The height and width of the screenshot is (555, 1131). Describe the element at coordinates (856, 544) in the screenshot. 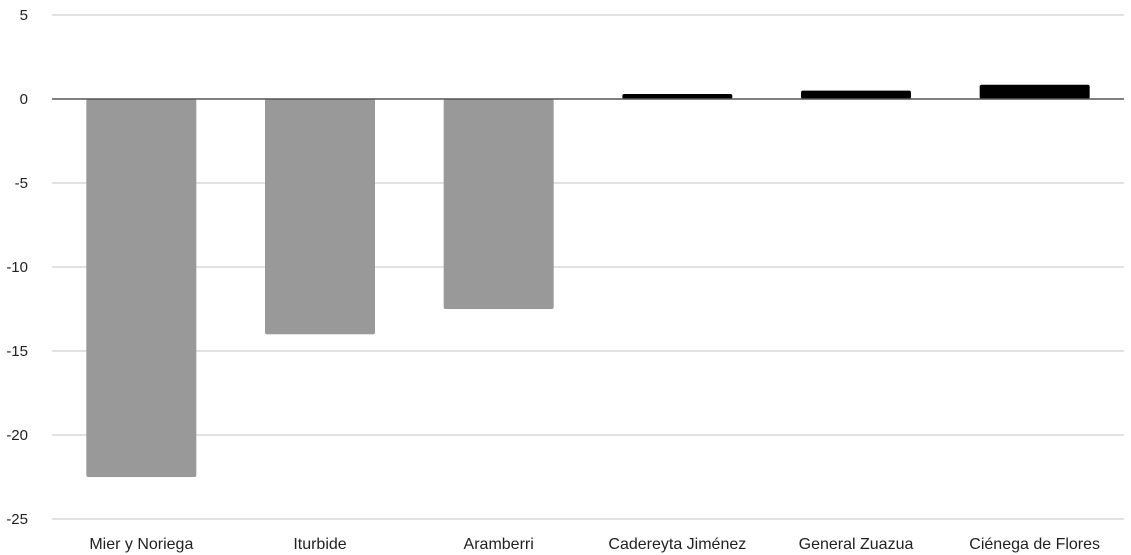

I see `x-tick-label: General Zuazua` at that location.